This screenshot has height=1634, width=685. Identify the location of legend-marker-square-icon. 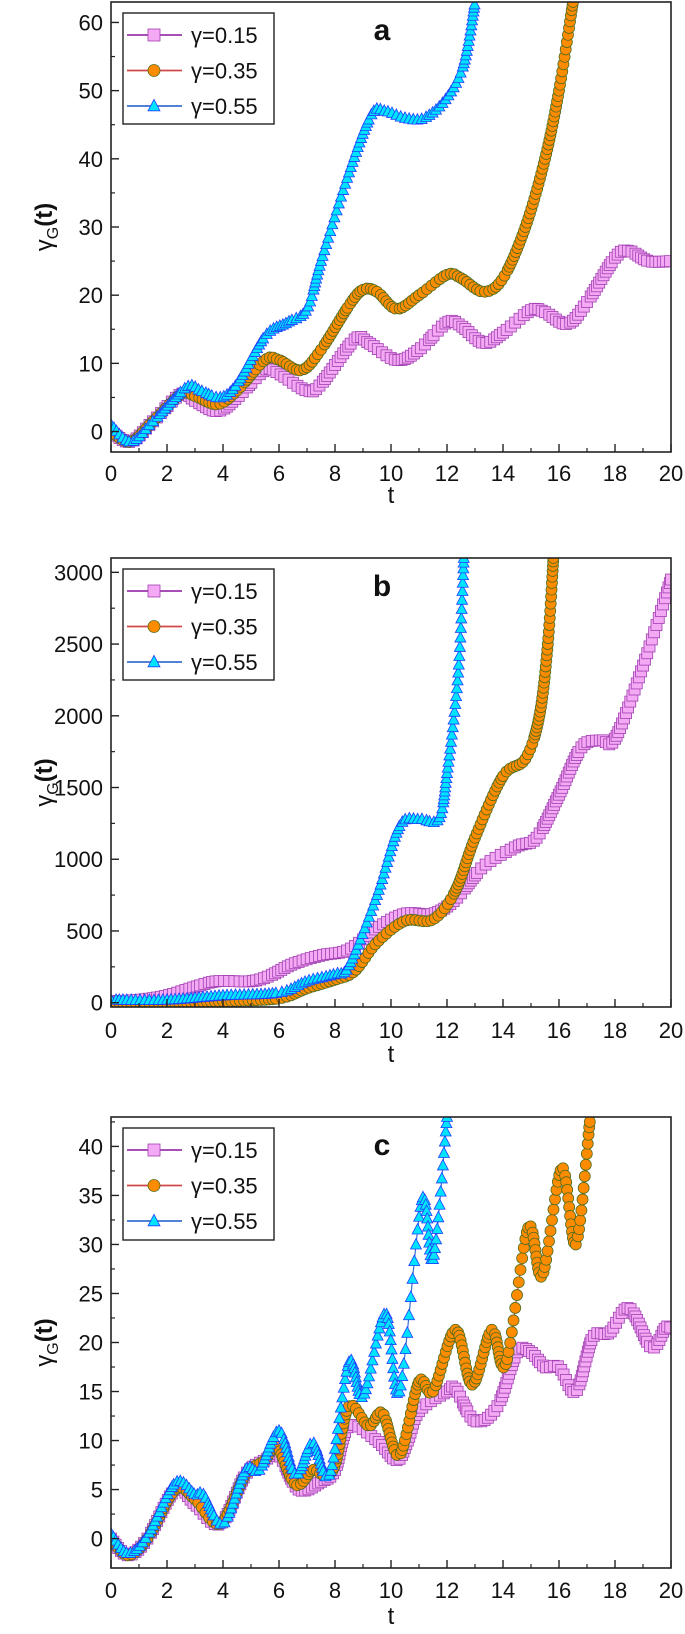
(154, 35).